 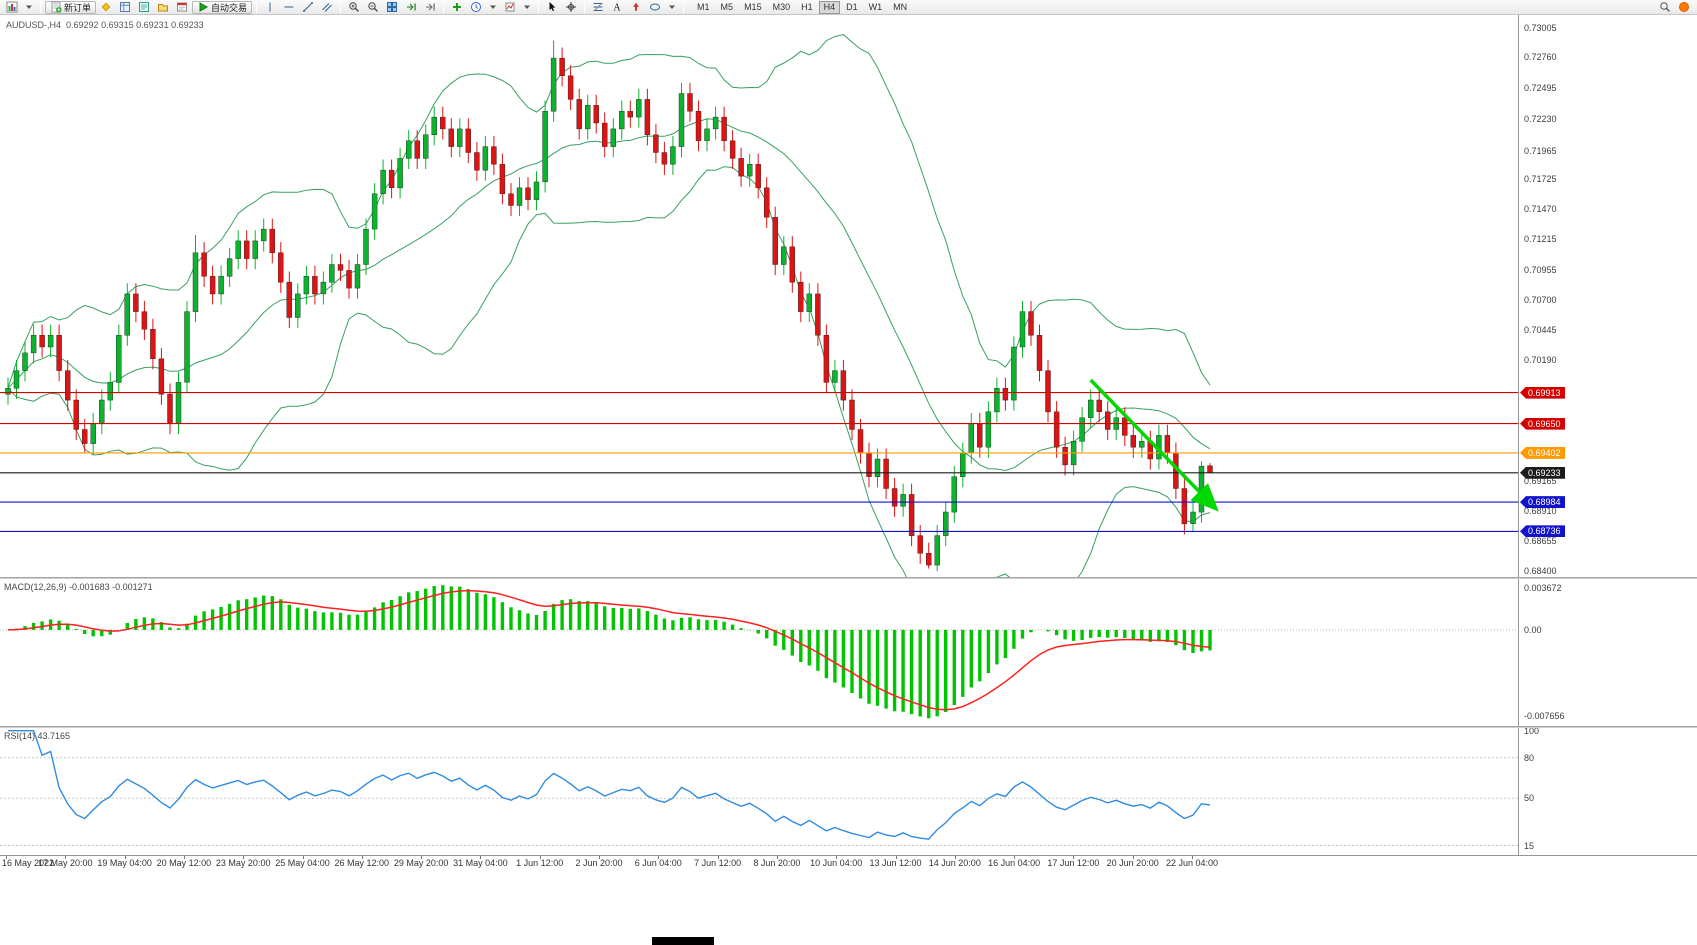 I want to click on channel-icon, so click(x=327, y=7).